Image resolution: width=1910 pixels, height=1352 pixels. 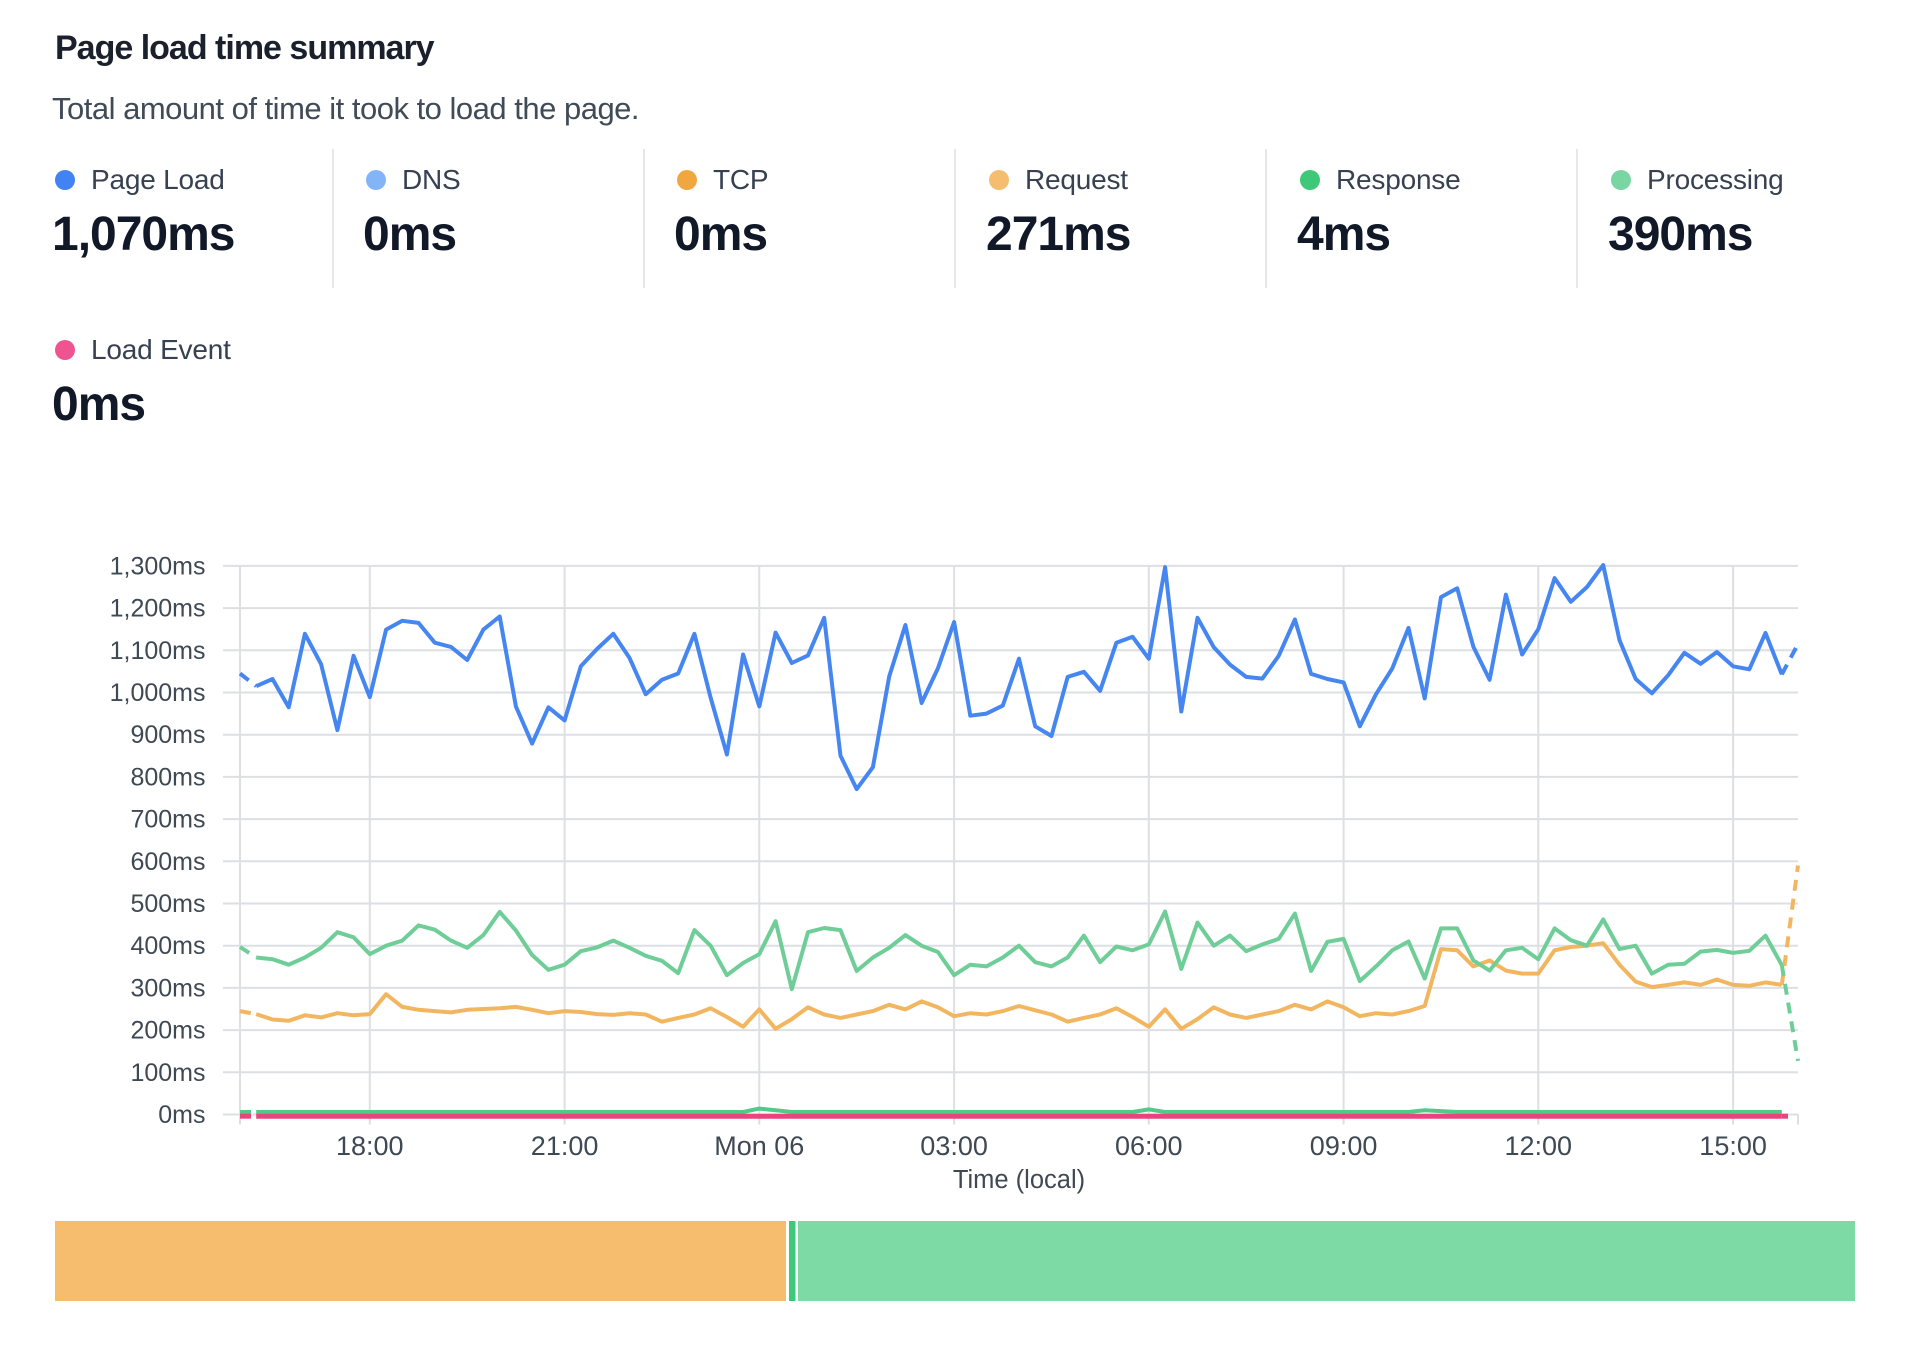 I want to click on svg-text: 06:00, so click(x=1149, y=1146).